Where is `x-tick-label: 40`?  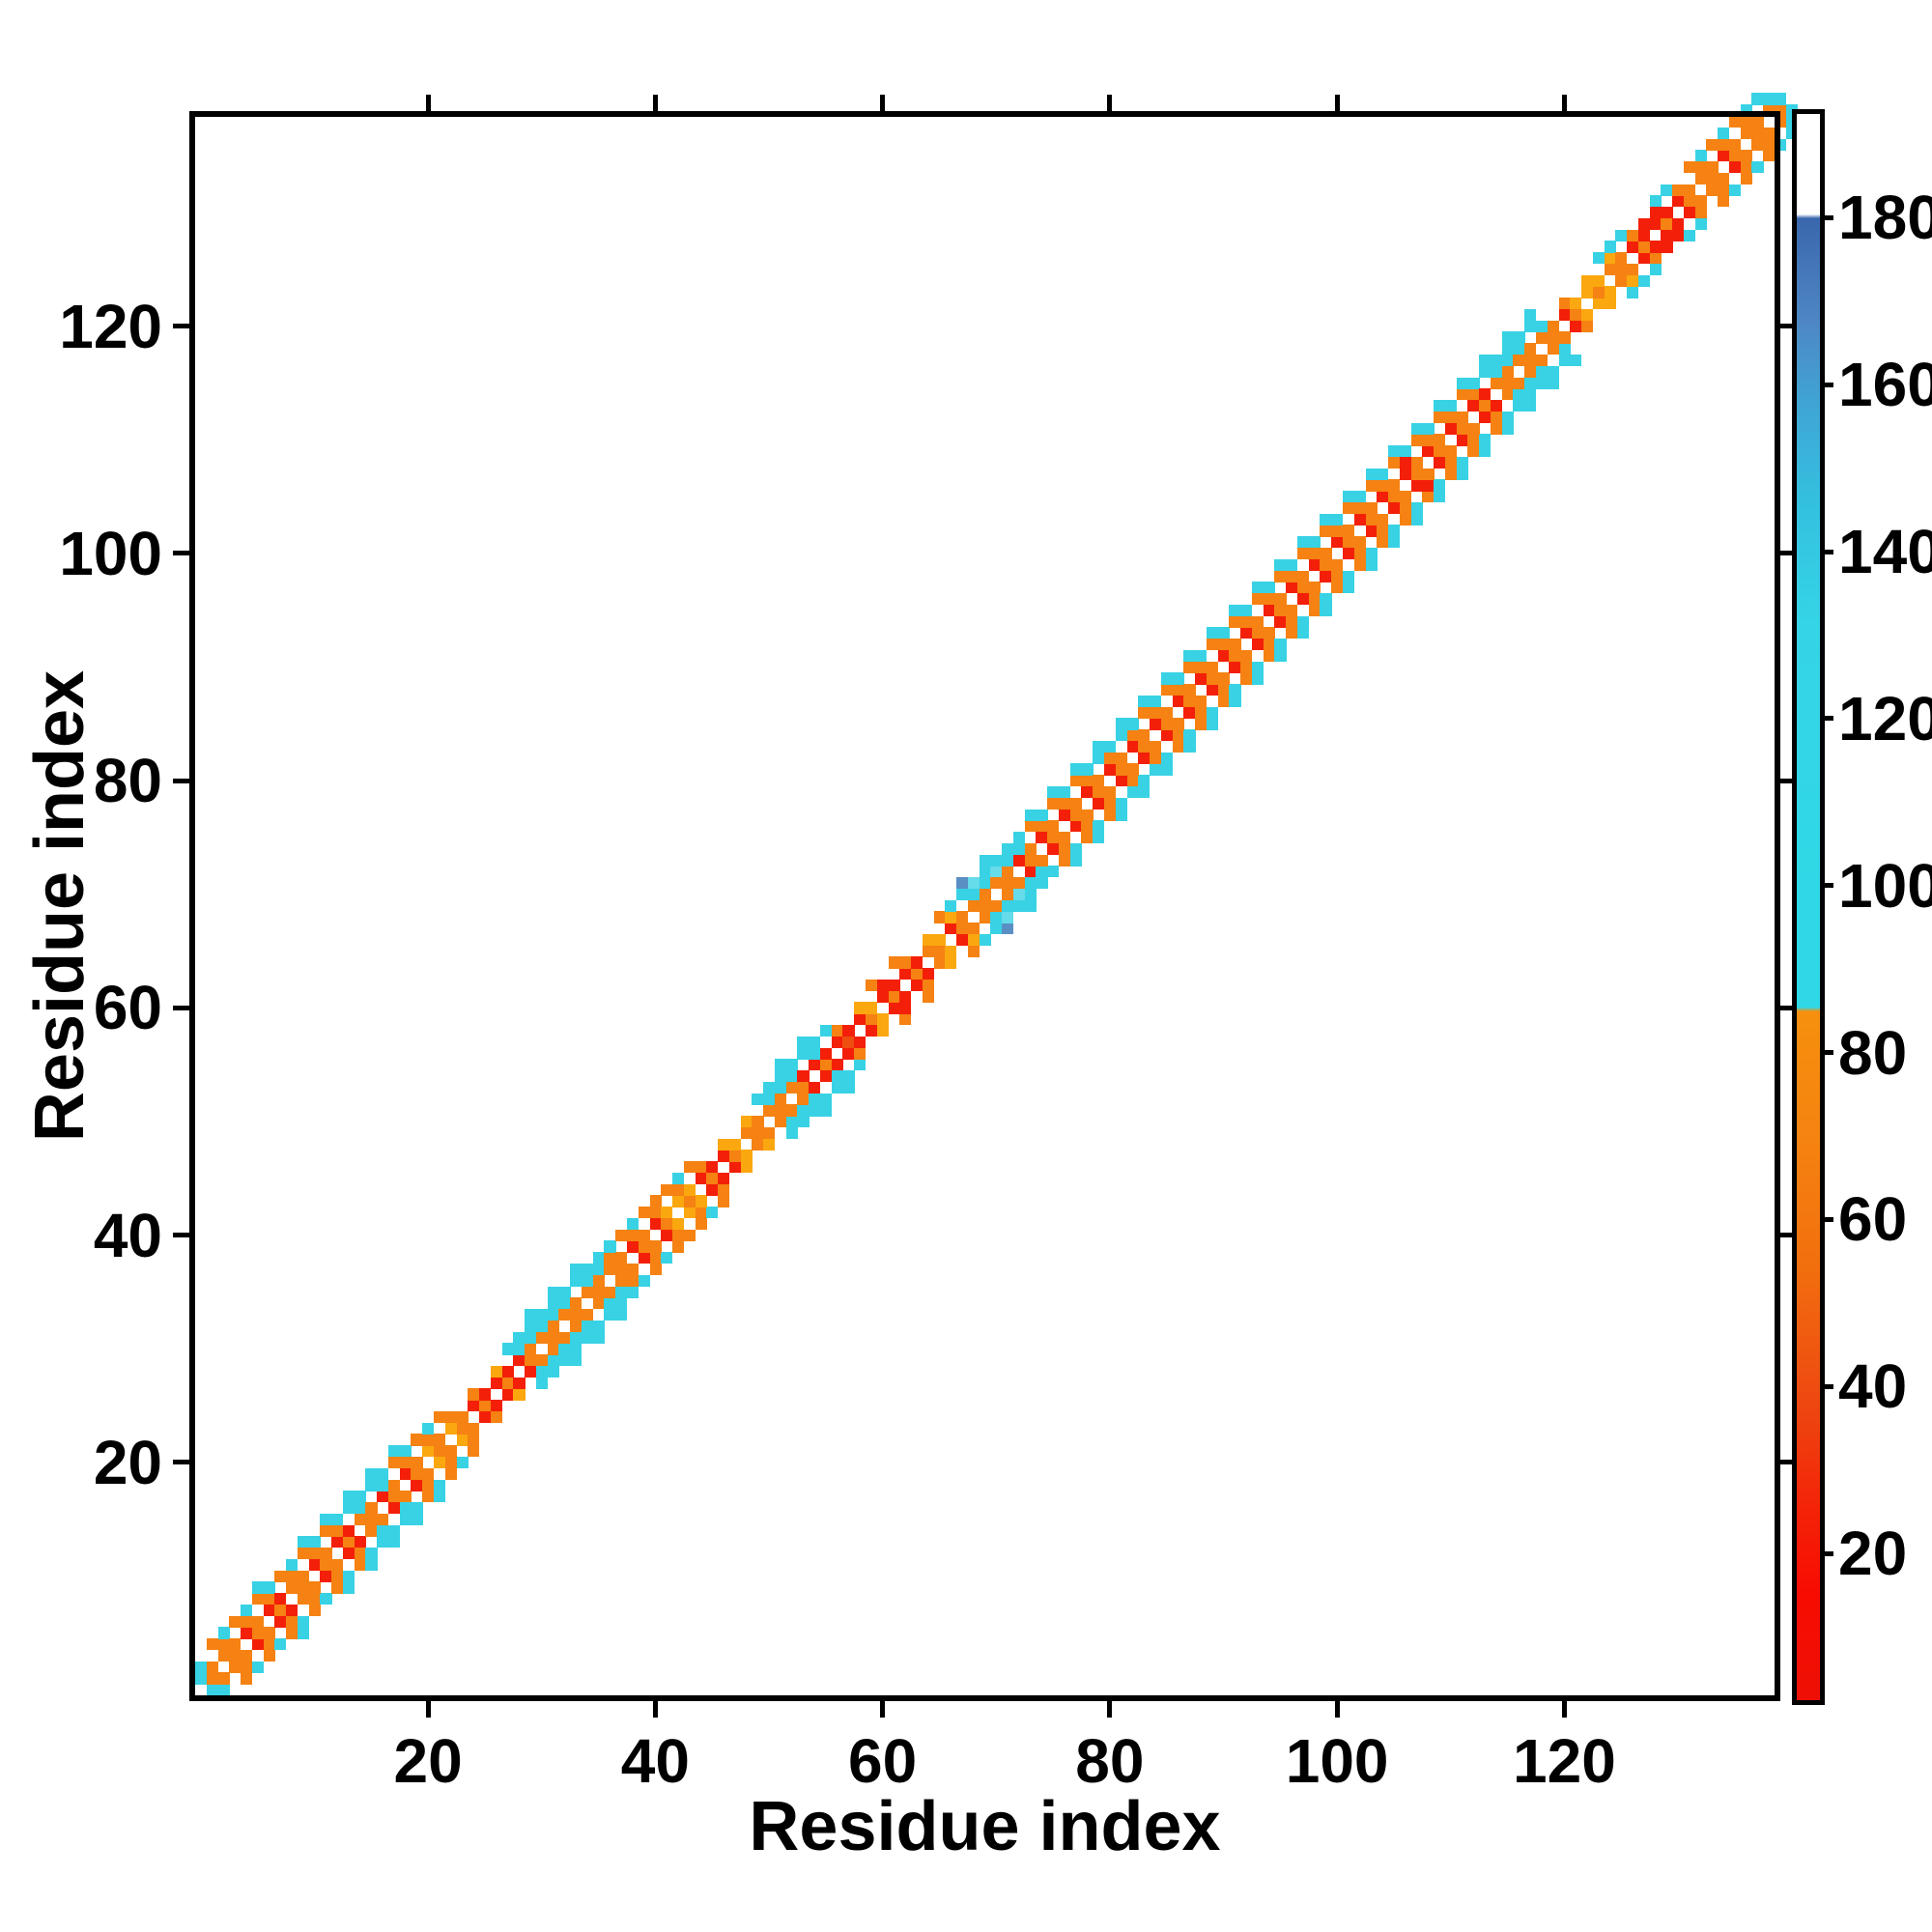 x-tick-label: 40 is located at coordinates (655, 1761).